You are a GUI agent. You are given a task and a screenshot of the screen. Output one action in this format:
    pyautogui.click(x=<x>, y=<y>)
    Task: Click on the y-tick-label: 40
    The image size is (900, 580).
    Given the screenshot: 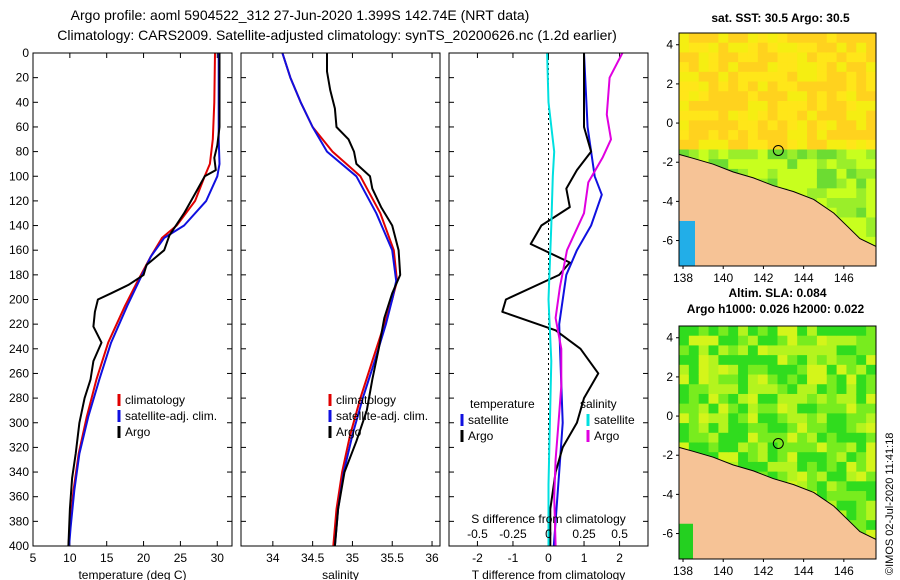 What is the action you would take?
    pyautogui.click(x=23, y=102)
    